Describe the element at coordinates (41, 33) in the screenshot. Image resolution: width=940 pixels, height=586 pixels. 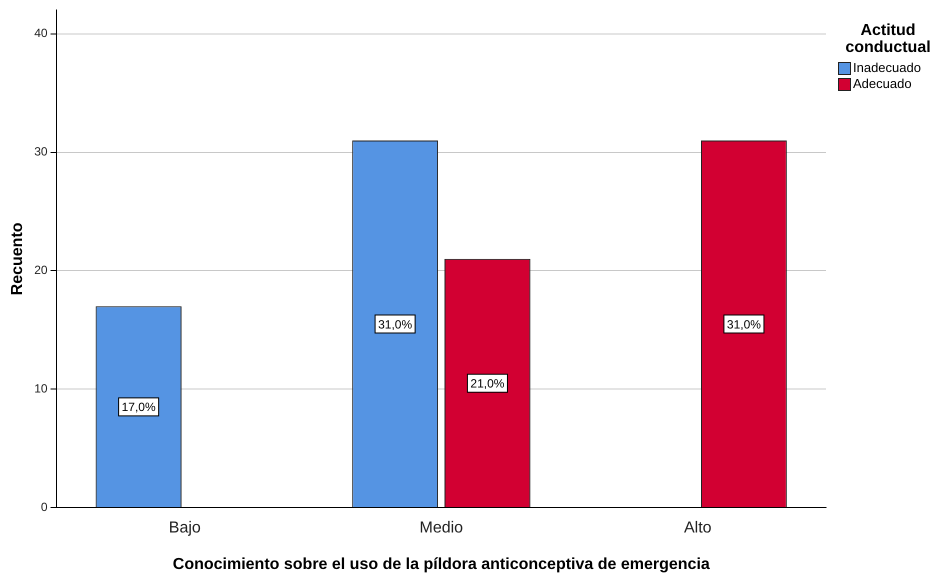
I see `y-tick-label: 40` at that location.